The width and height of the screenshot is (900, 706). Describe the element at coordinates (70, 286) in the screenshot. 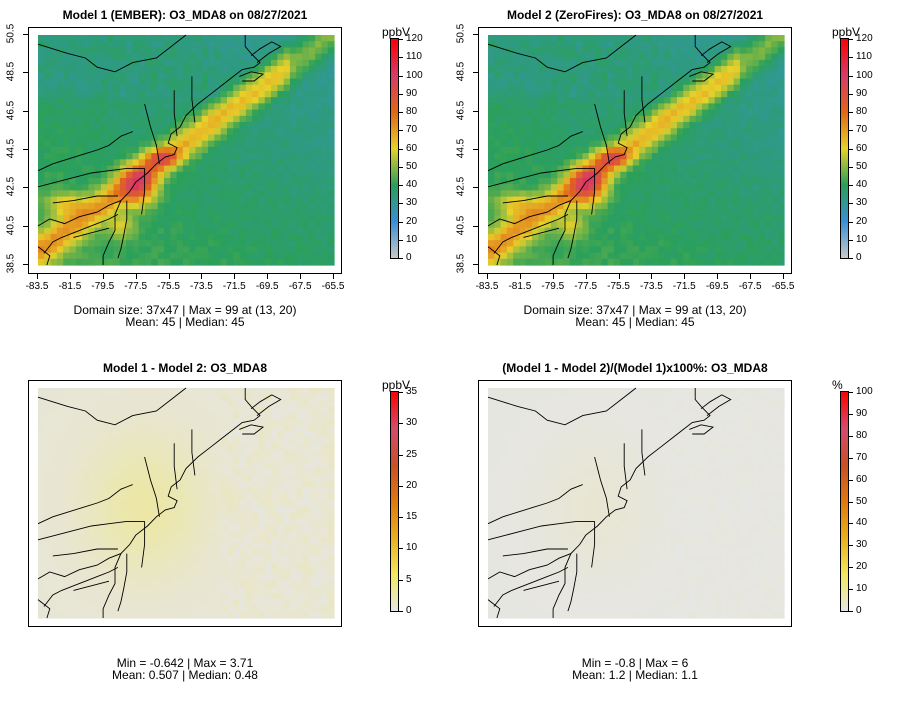

I see `x-tick-label: -81.5` at that location.